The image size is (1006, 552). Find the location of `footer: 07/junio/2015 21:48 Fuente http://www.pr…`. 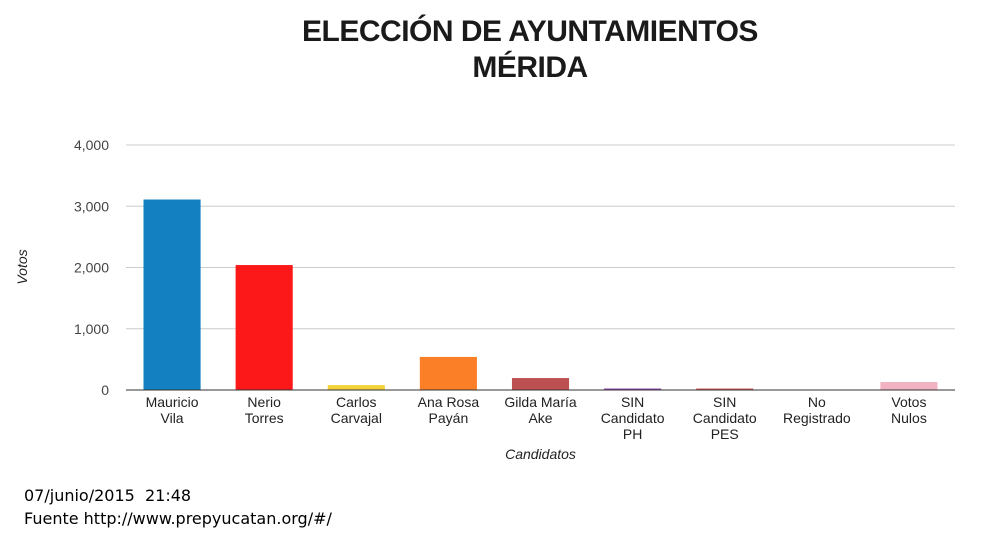

footer: 07/junio/2015 21:48 Fuente http://www.pr… is located at coordinates (178, 507).